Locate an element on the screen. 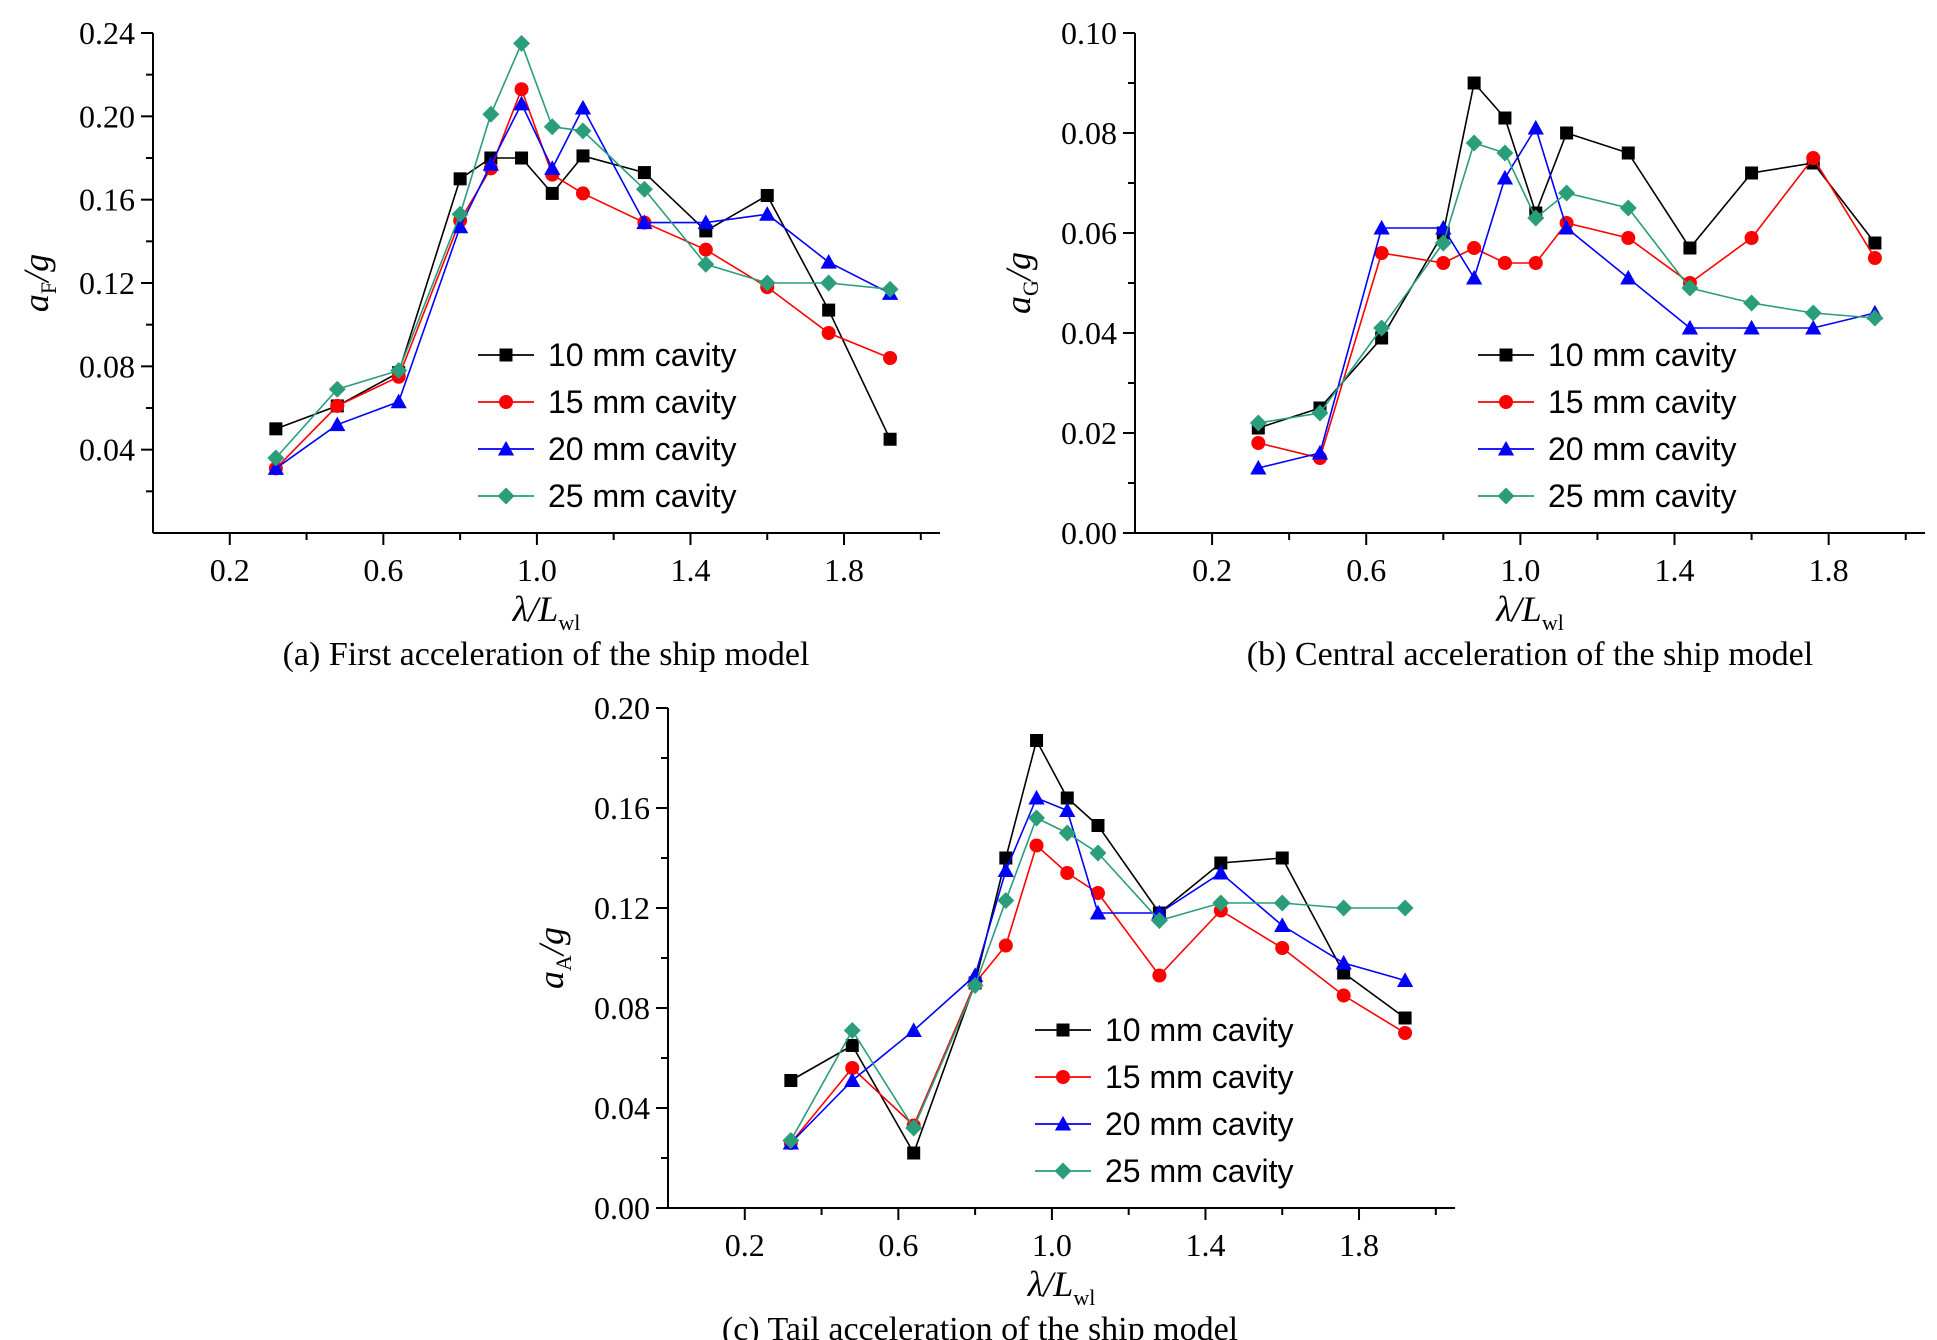 This screenshot has height=1340, width=1937. y-axis-title: aF/g is located at coordinates (38, 283).